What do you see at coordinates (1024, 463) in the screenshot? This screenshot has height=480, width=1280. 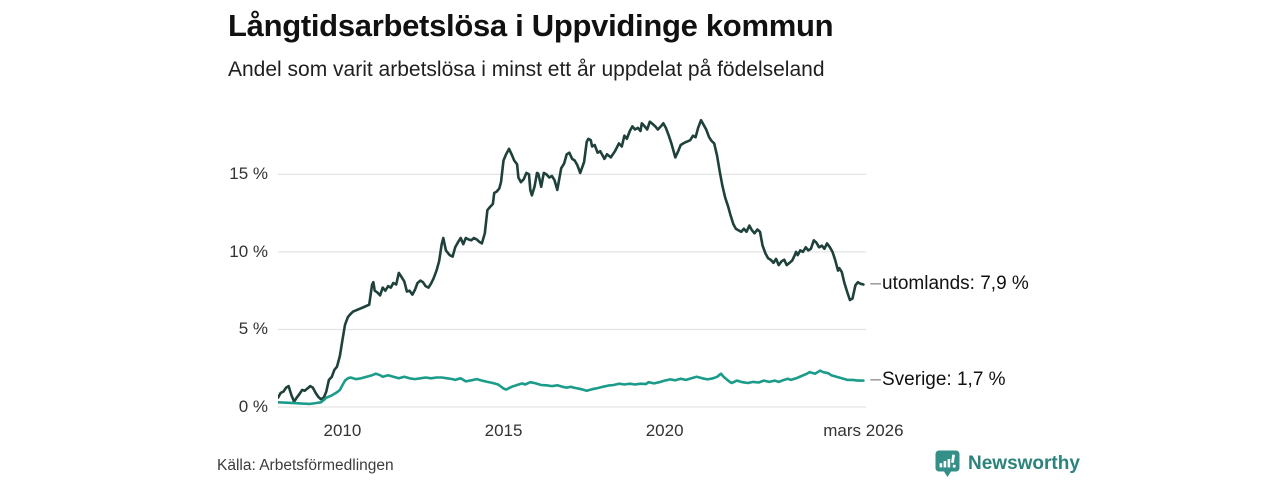 I see `newsworthy-wordmark: Newsworthy` at bounding box center [1024, 463].